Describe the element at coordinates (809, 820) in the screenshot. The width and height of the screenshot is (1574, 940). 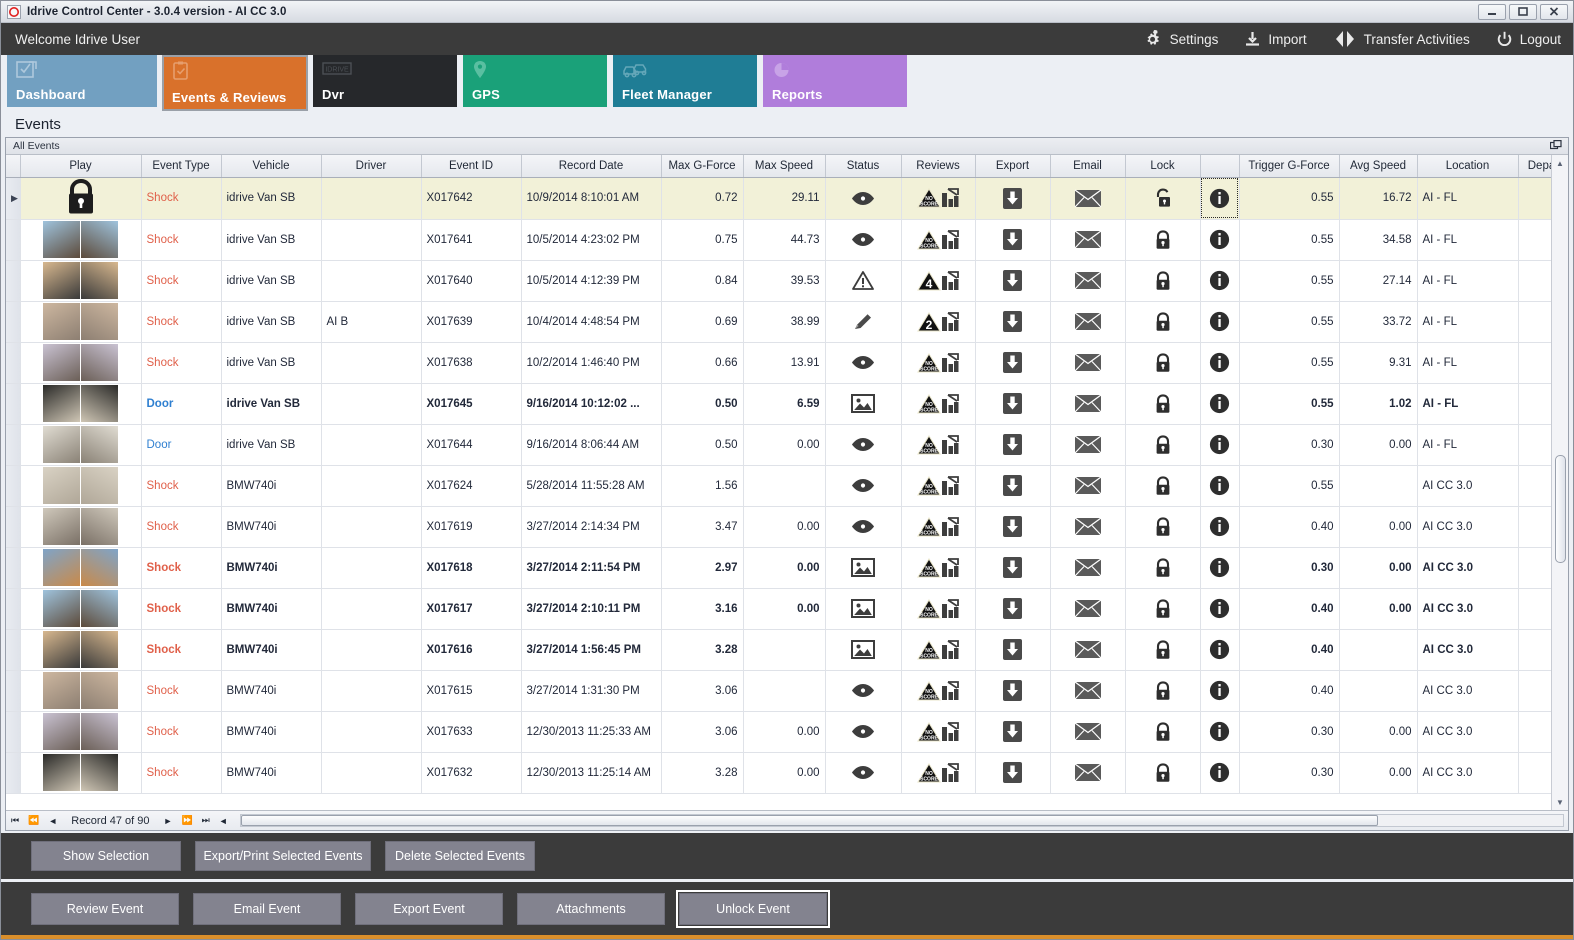
I see `horizontal-scroll-thumb` at that location.